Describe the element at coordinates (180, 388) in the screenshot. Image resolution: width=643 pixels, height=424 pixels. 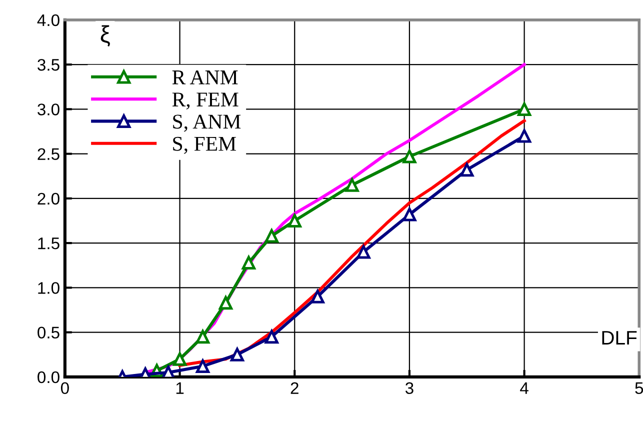
I see `x-tick-label: 1` at that location.